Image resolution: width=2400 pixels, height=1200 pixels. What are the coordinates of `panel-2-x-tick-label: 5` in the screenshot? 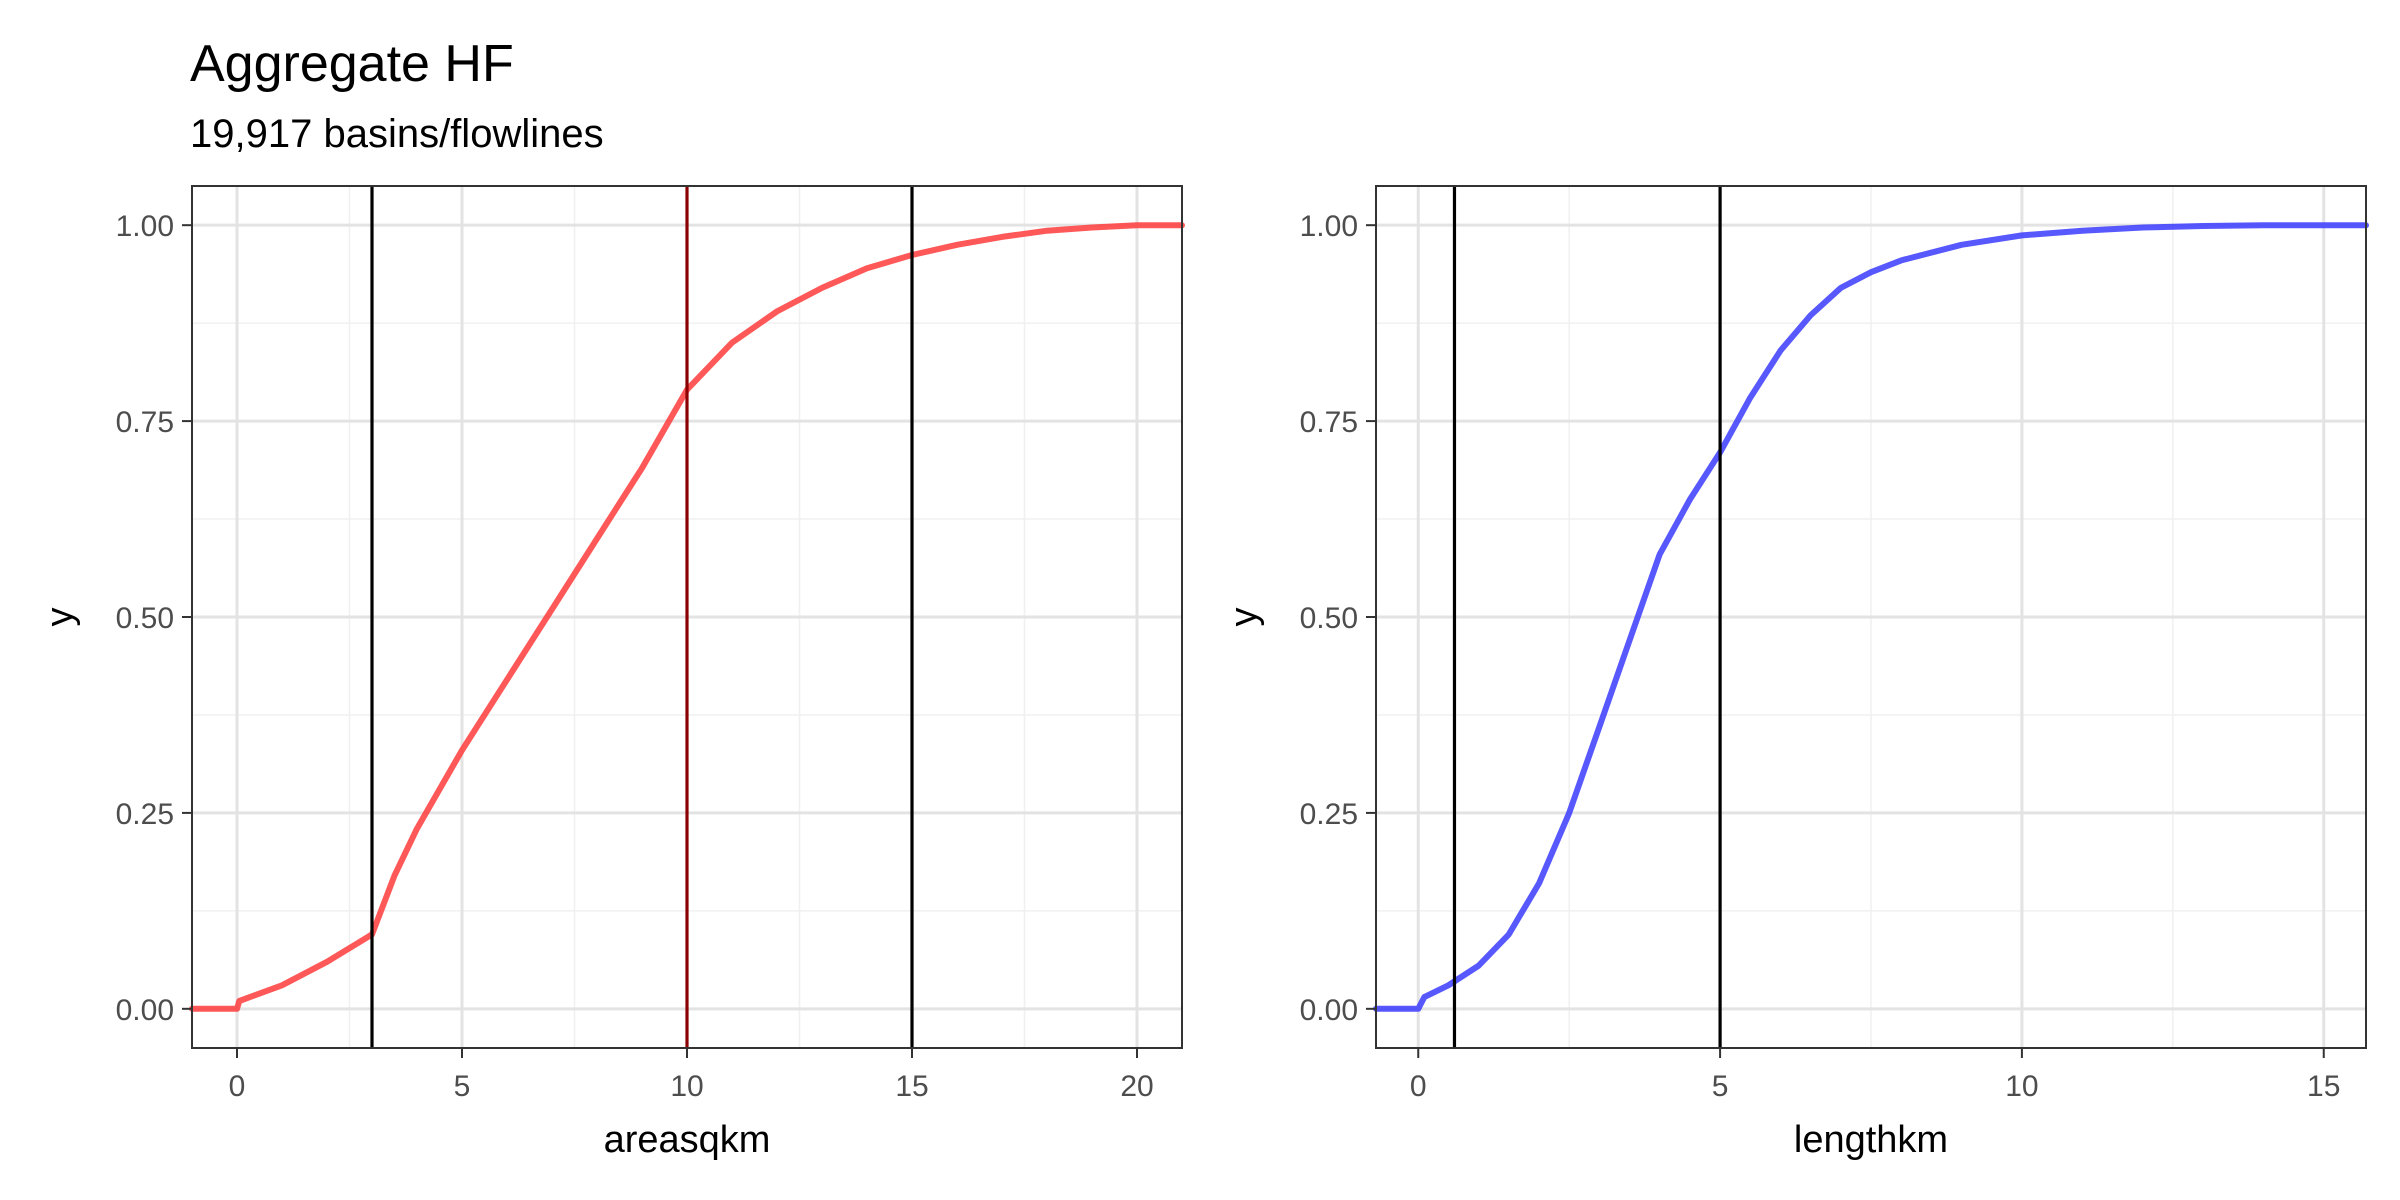 It's located at (1720, 1086).